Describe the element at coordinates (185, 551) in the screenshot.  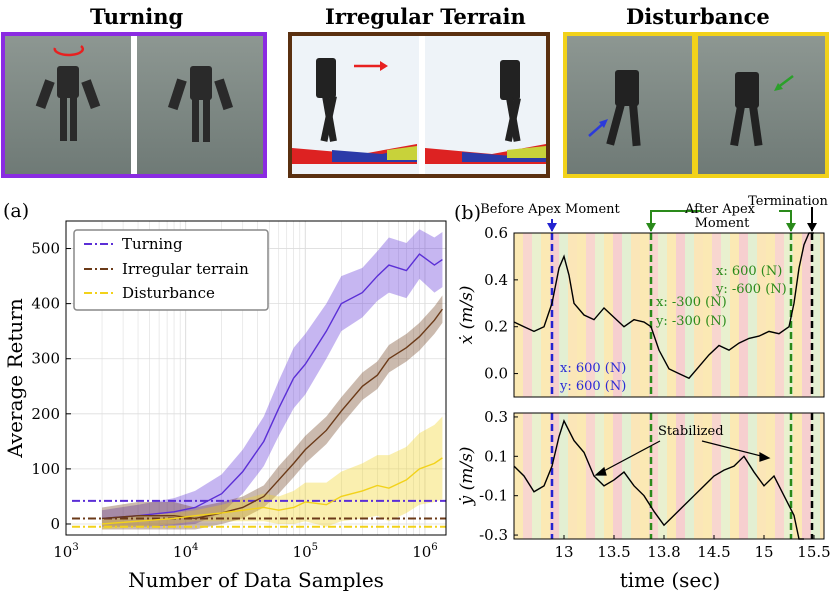
I see `x-tick-label: 10⁴` at that location.